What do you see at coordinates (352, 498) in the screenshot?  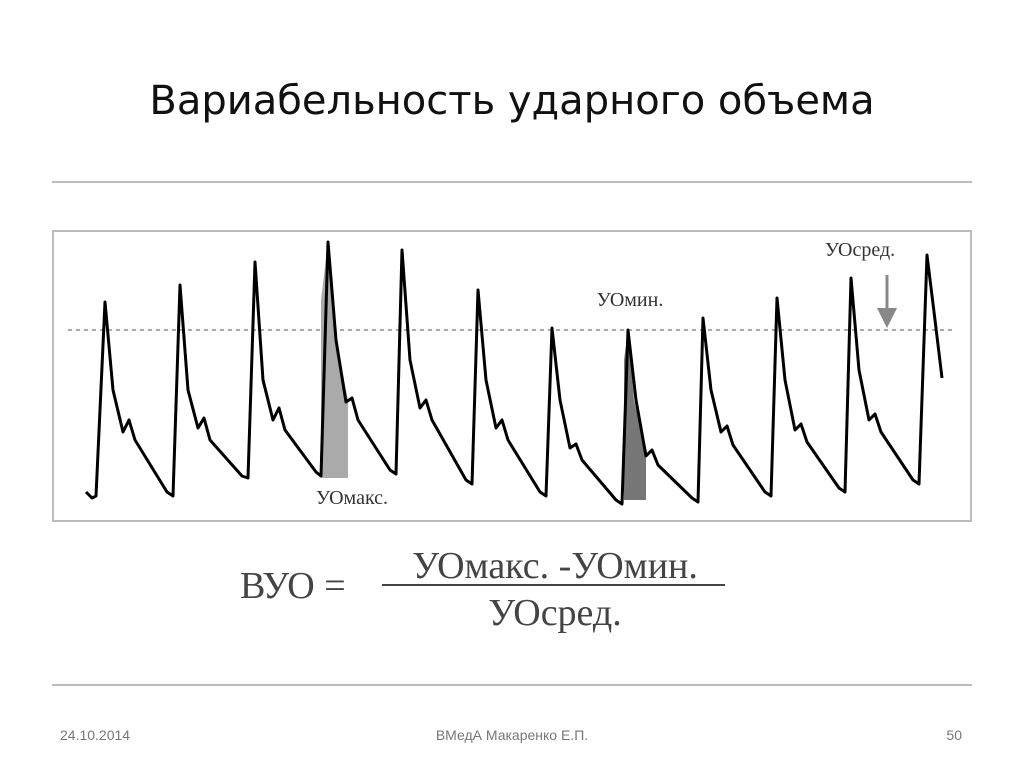 I see `max-label: УОмакс.` at bounding box center [352, 498].